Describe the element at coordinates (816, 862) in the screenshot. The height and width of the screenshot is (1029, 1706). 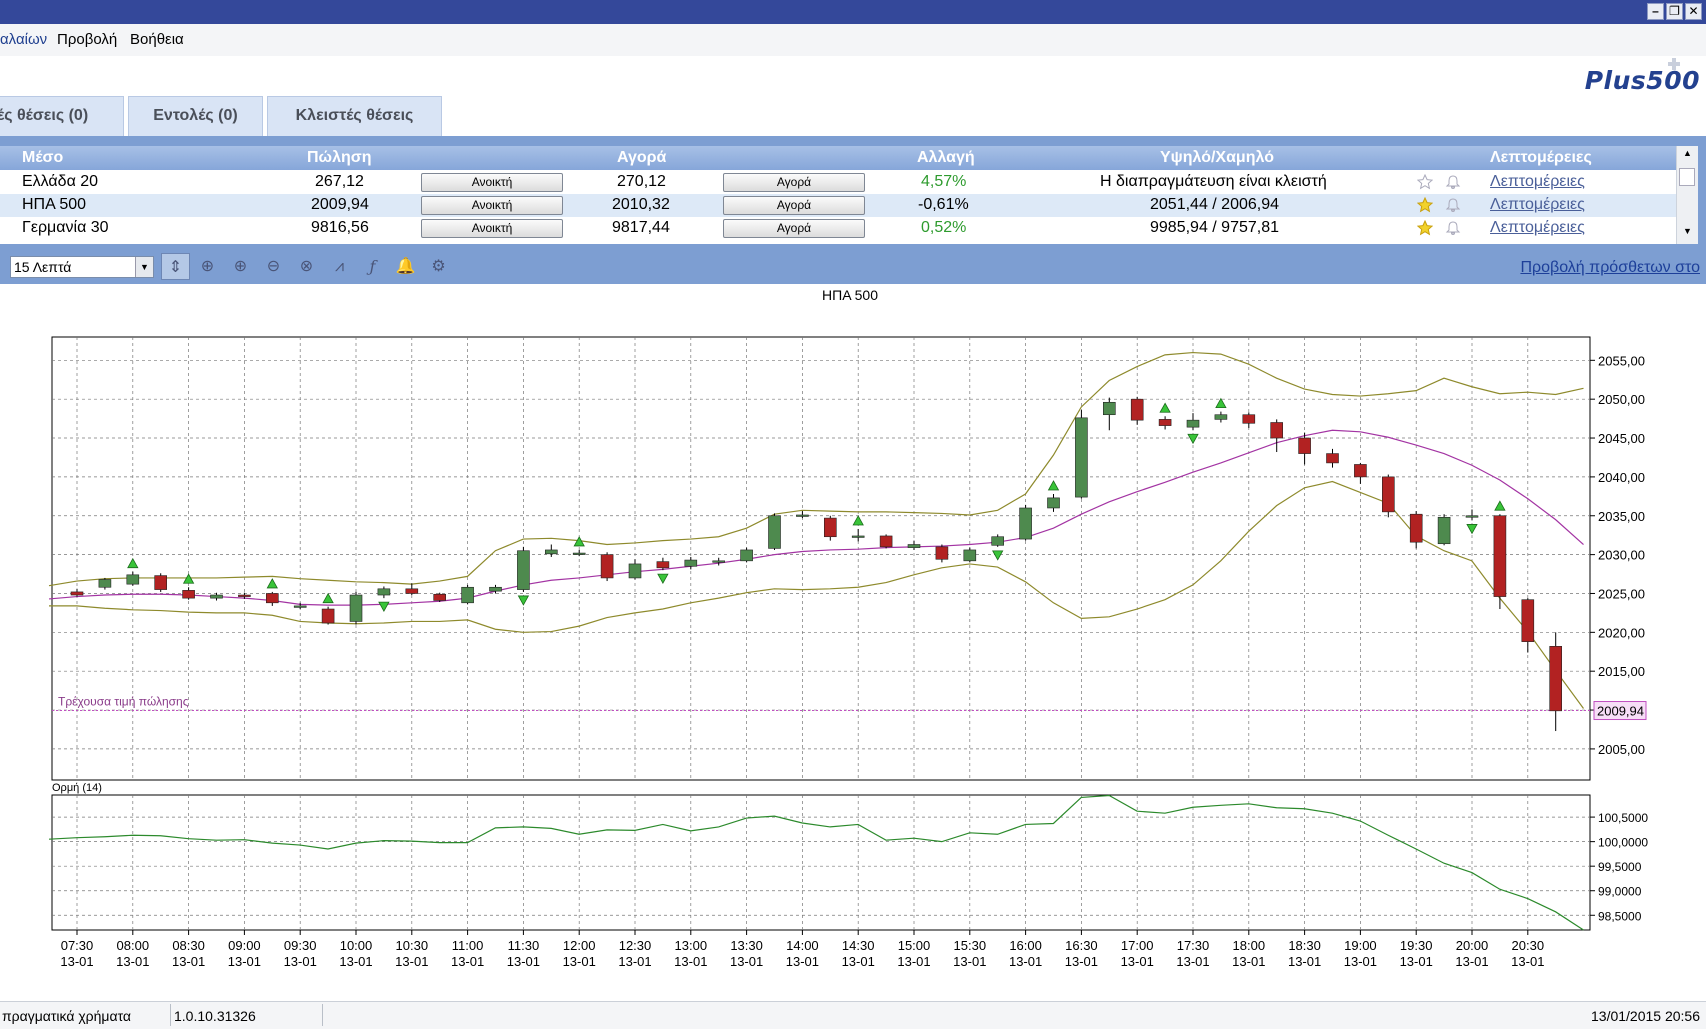
I see `momentum-line` at that location.